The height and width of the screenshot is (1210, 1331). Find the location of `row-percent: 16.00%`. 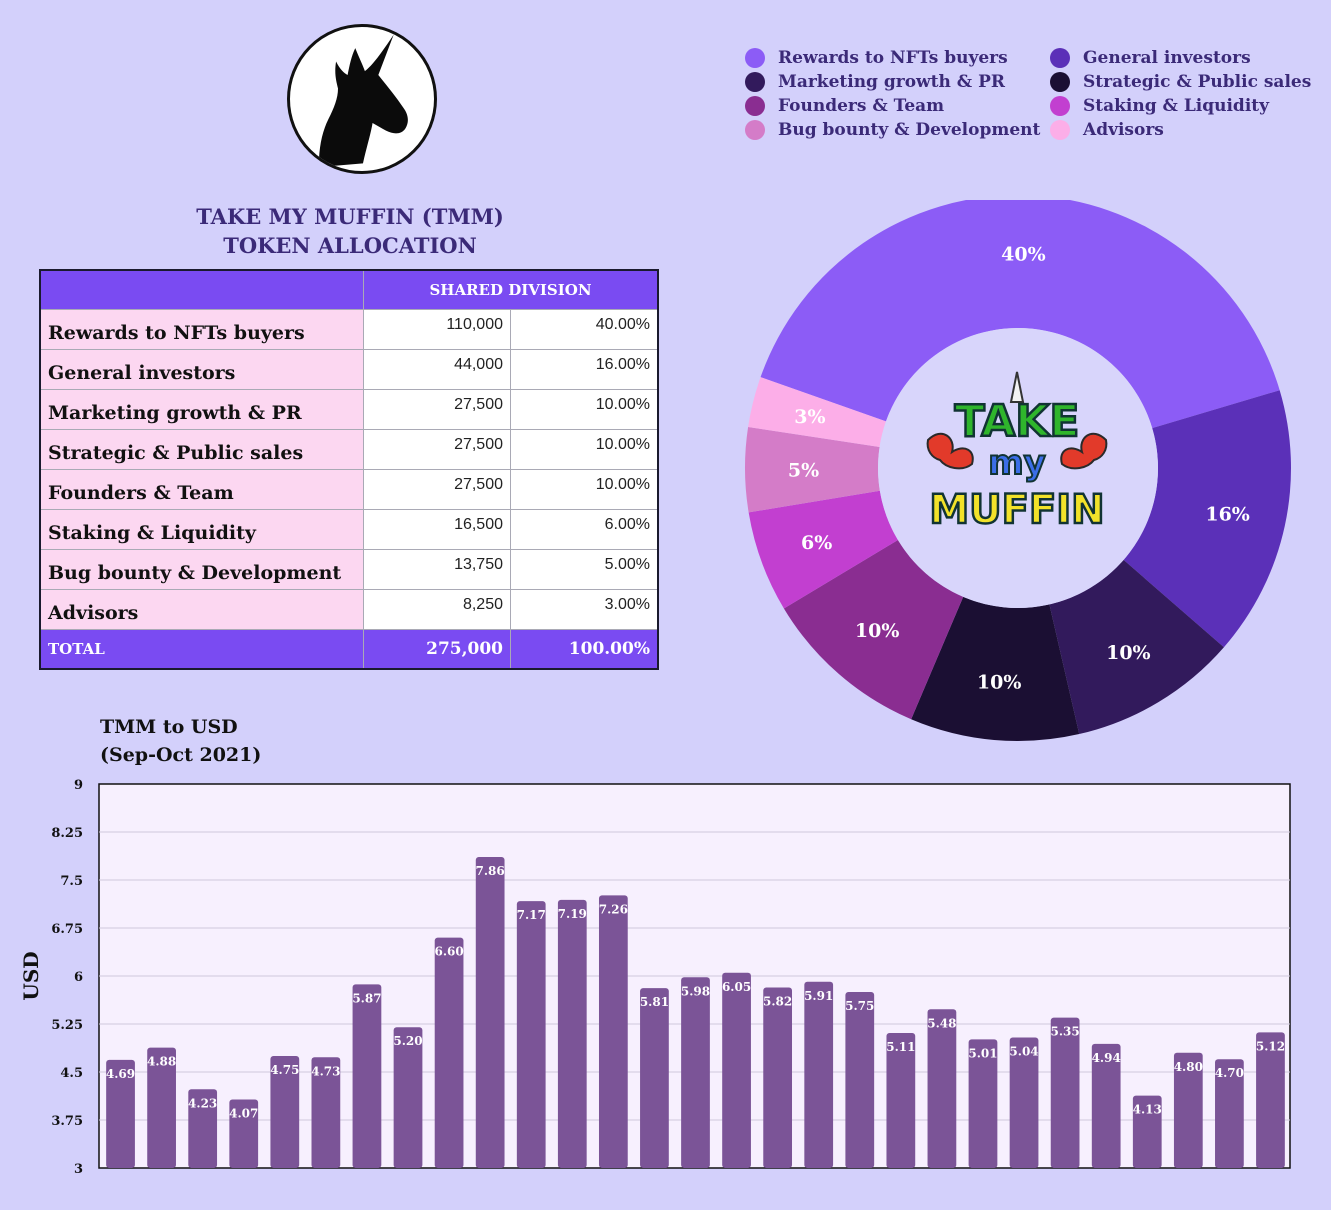

row-percent: 16.00% is located at coordinates (584, 369).